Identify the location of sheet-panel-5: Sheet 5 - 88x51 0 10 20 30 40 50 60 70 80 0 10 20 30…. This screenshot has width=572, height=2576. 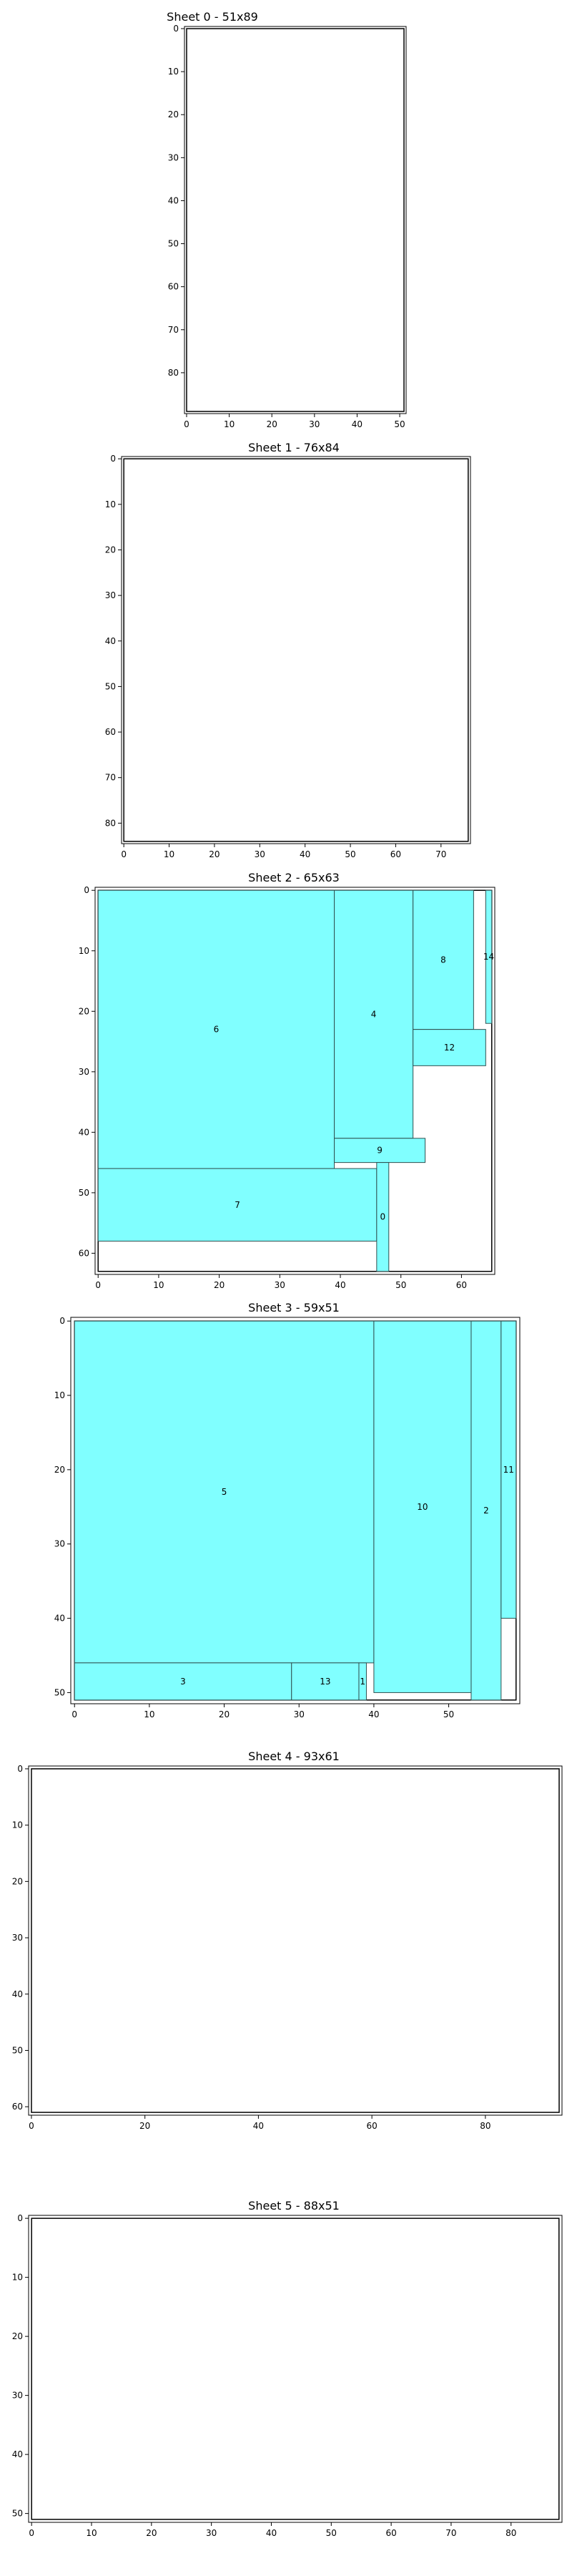
(287, 2368).